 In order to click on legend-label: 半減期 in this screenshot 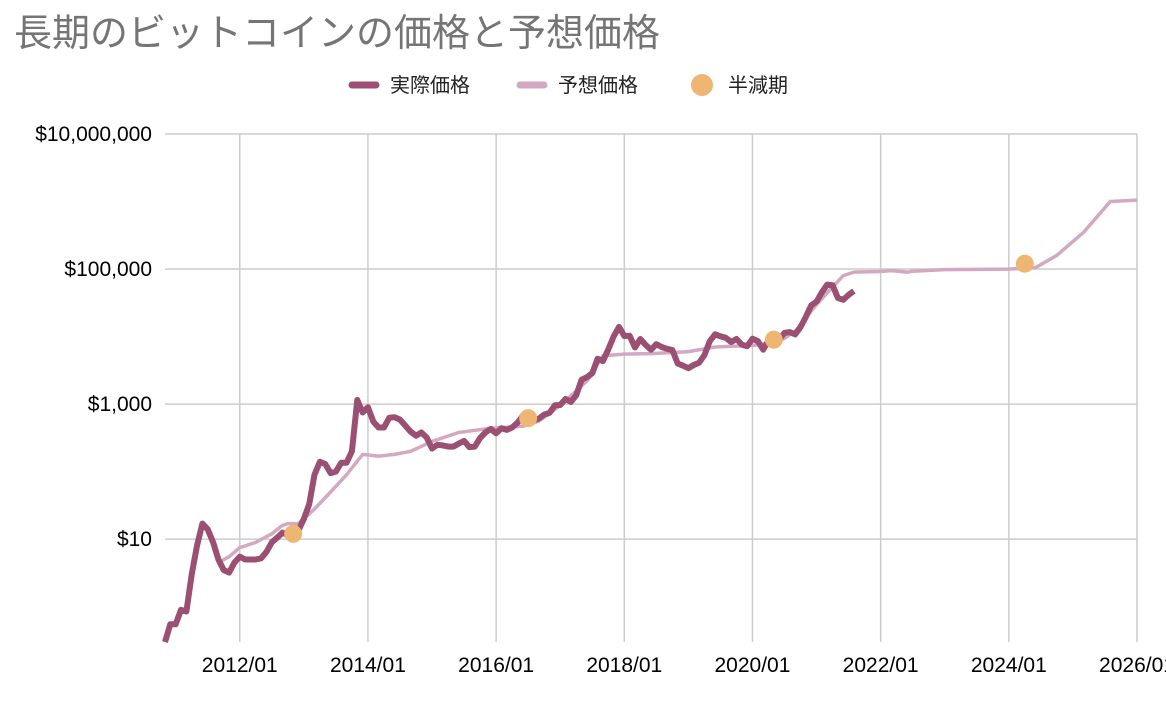, I will do `click(758, 85)`.